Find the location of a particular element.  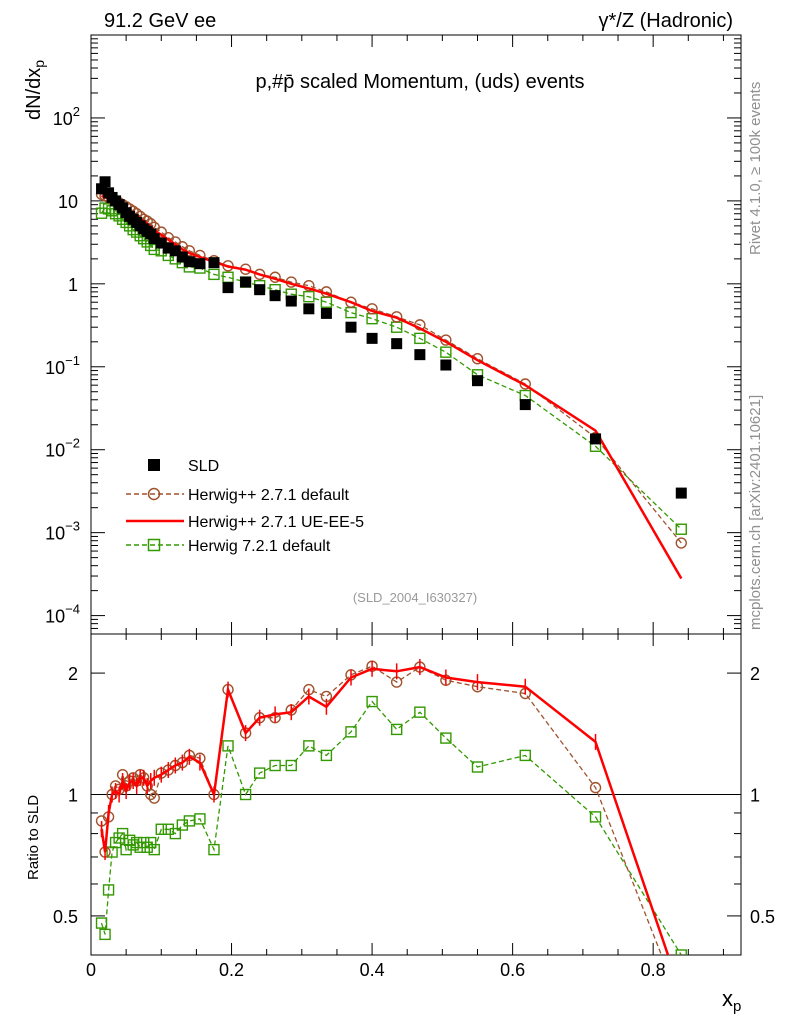

main-ylabel: dN/dxp is located at coordinates (35, 90).